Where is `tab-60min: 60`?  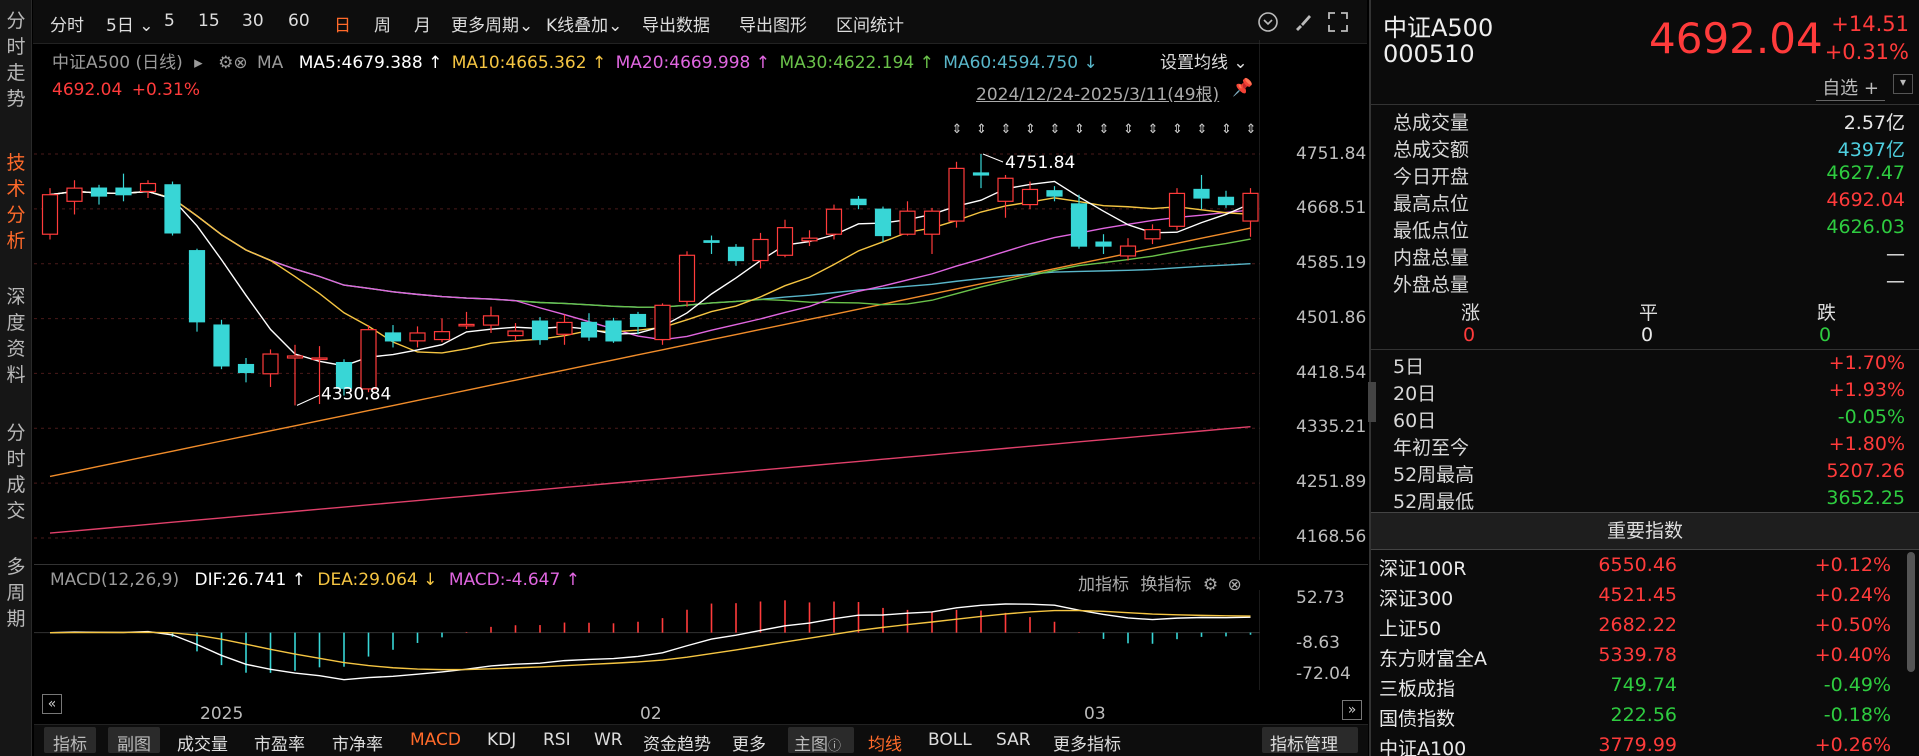 tab-60min: 60 is located at coordinates (299, 21).